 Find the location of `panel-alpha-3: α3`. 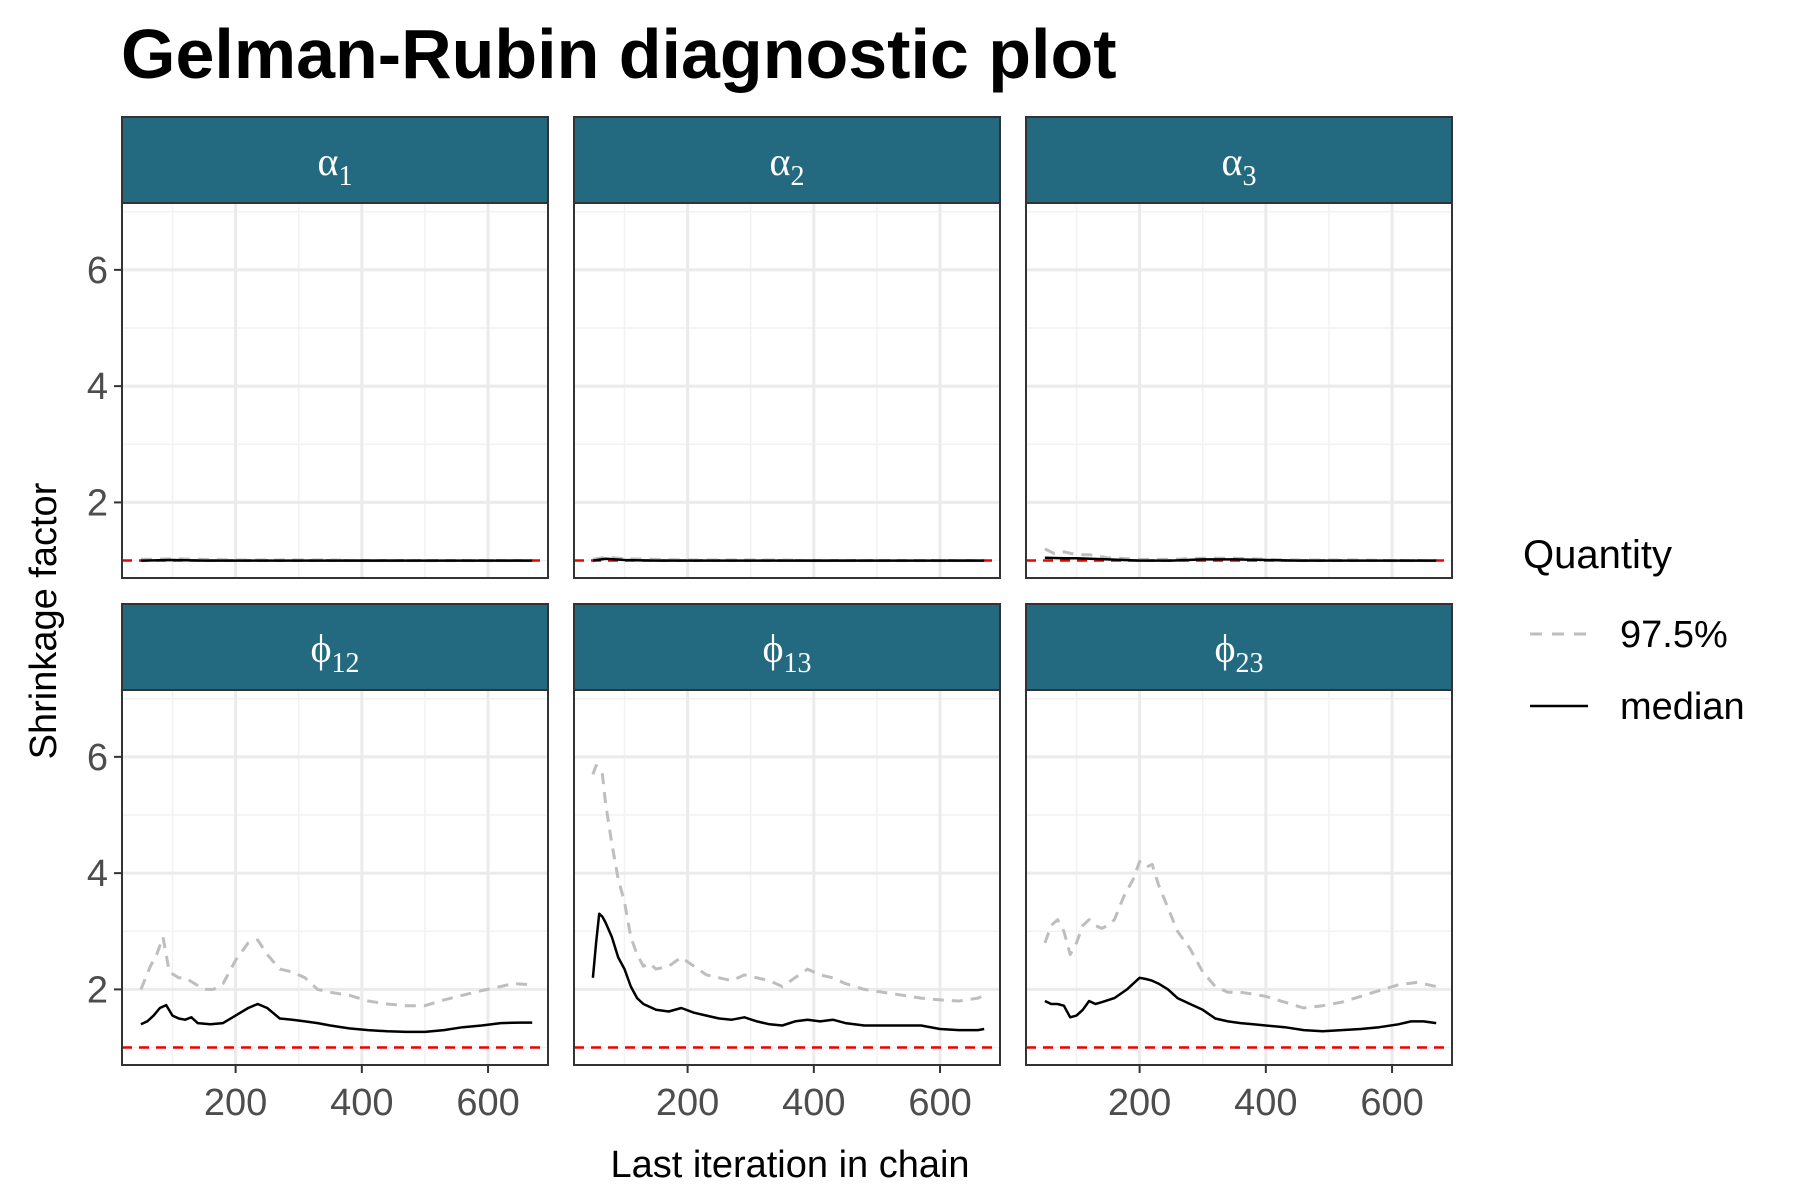

panel-alpha-3: α3 is located at coordinates (1239, 347).